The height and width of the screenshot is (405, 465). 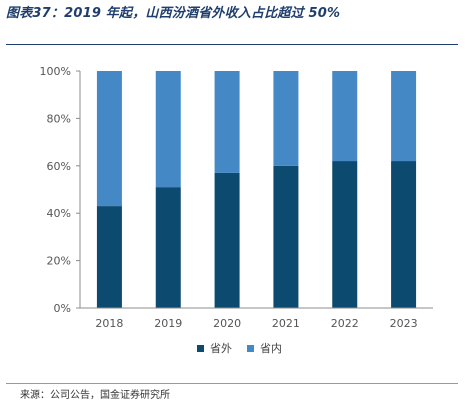 What do you see at coordinates (404, 323) in the screenshot?
I see `x-tick-label: 2023` at bounding box center [404, 323].